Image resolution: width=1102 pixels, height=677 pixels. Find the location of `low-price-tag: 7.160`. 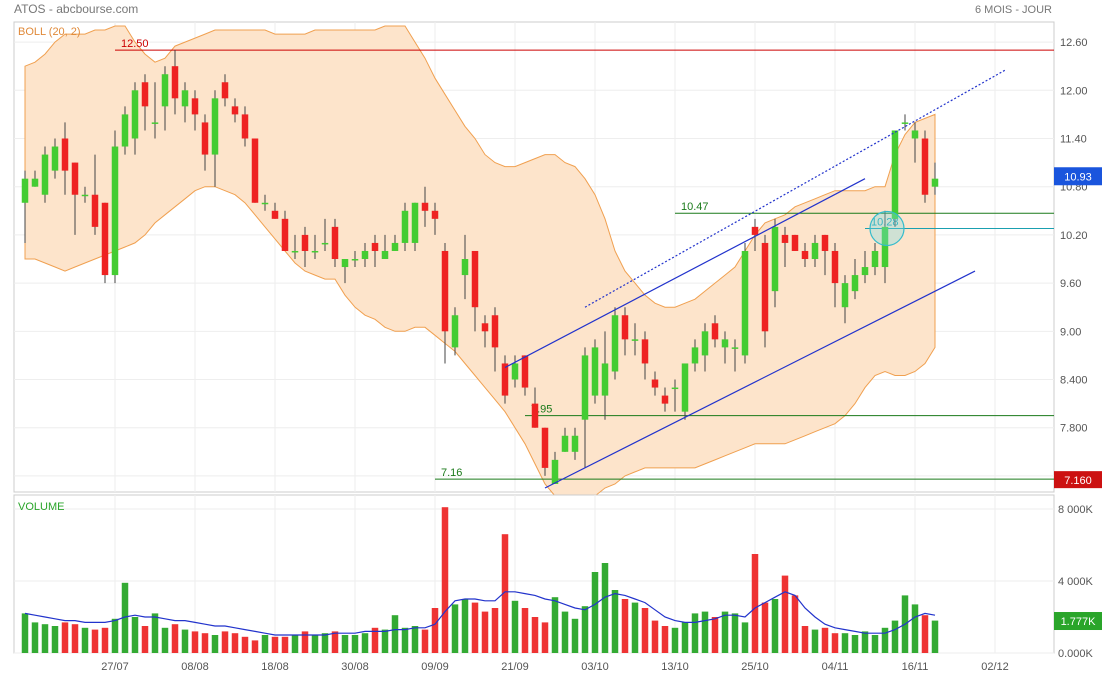

low-price-tag: 7.160 is located at coordinates (1078, 481).